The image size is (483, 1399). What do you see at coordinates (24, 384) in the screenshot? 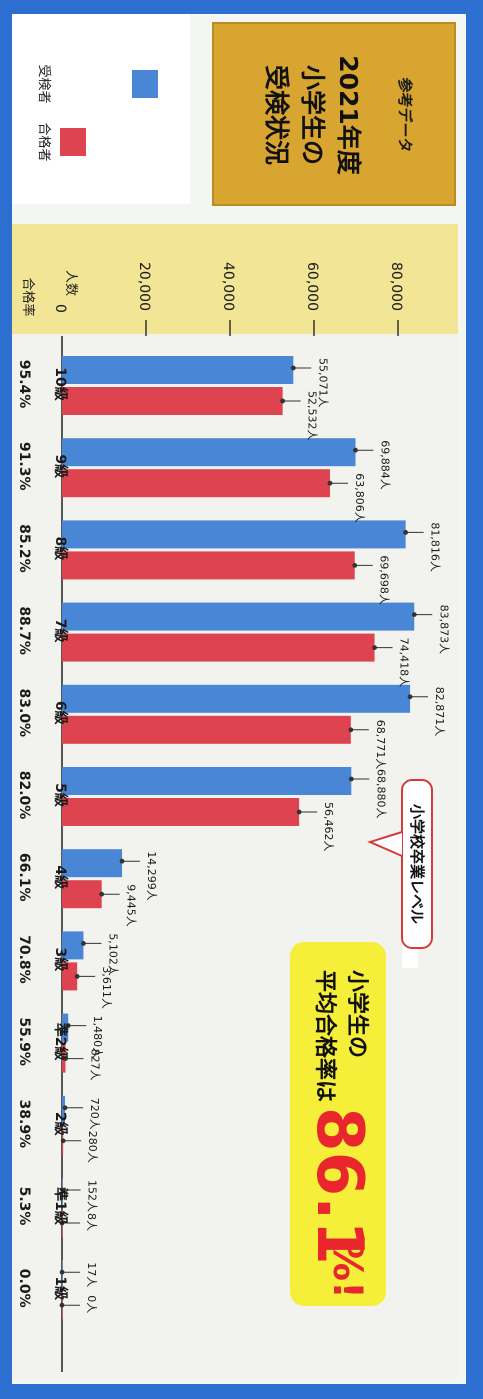
I see `pass-rate-label: 95.4%` at bounding box center [24, 384].